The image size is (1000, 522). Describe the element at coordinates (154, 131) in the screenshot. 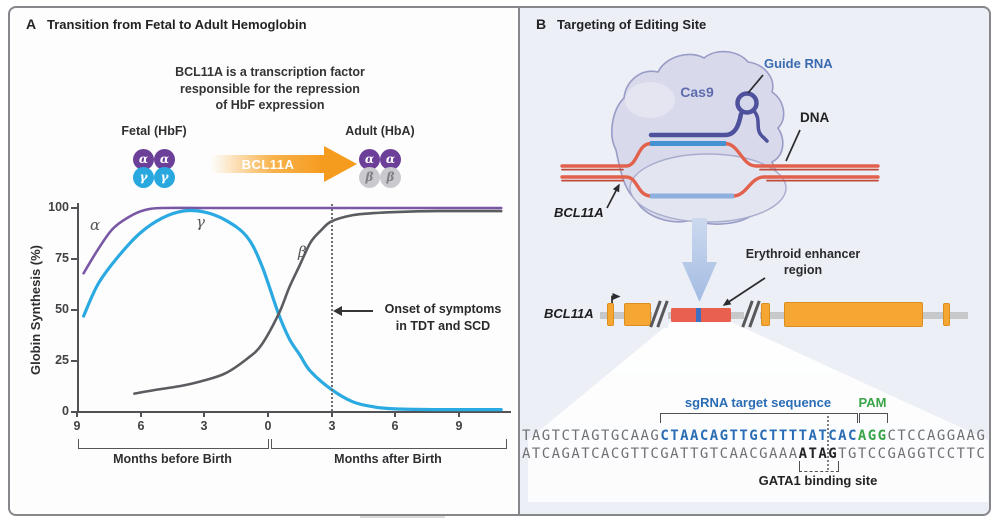

I see `fetal-hbf-label: Fetal (HbF)` at that location.